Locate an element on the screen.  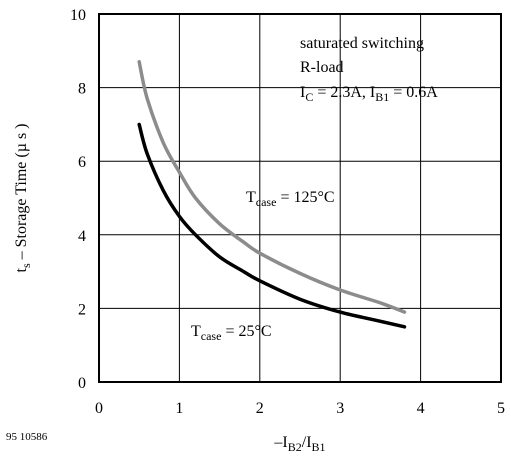
x-tick-label-3: 3 is located at coordinates (340, 408).